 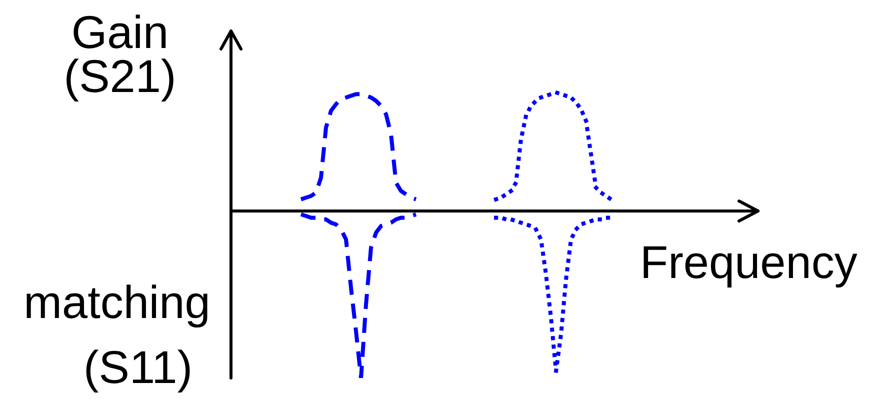 What do you see at coordinates (120, 54) in the screenshot?
I see `y-axis-title: Gain (S21)` at bounding box center [120, 54].